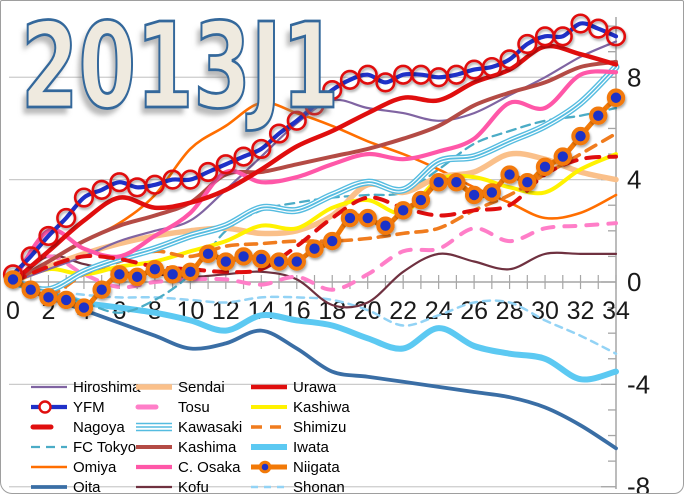  I want to click on x-tick-label: 34, so click(616, 311).